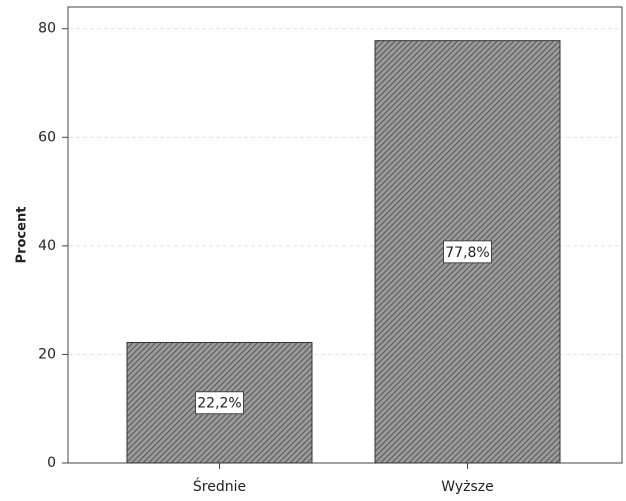  I want to click on value-label: 22,2%, so click(219, 404).